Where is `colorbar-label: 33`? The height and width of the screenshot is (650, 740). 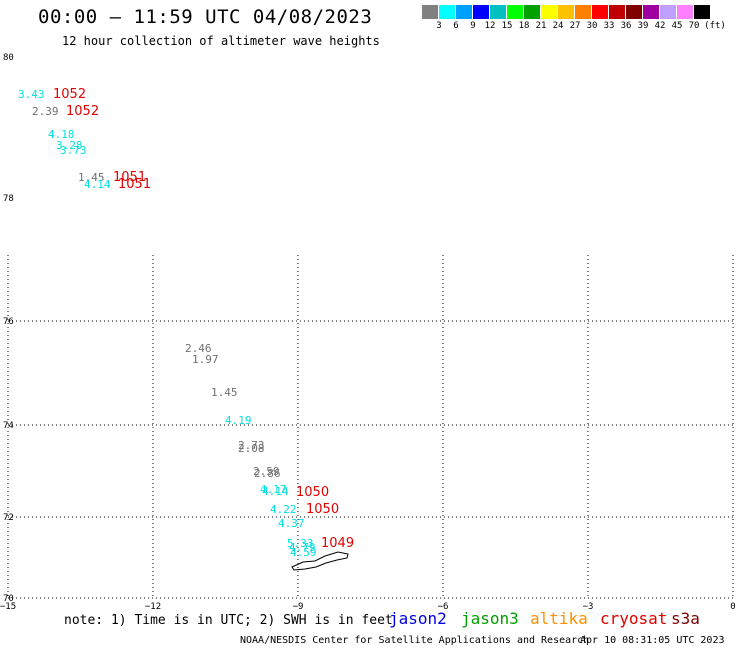 colorbar-label: 33 is located at coordinates (609, 26).